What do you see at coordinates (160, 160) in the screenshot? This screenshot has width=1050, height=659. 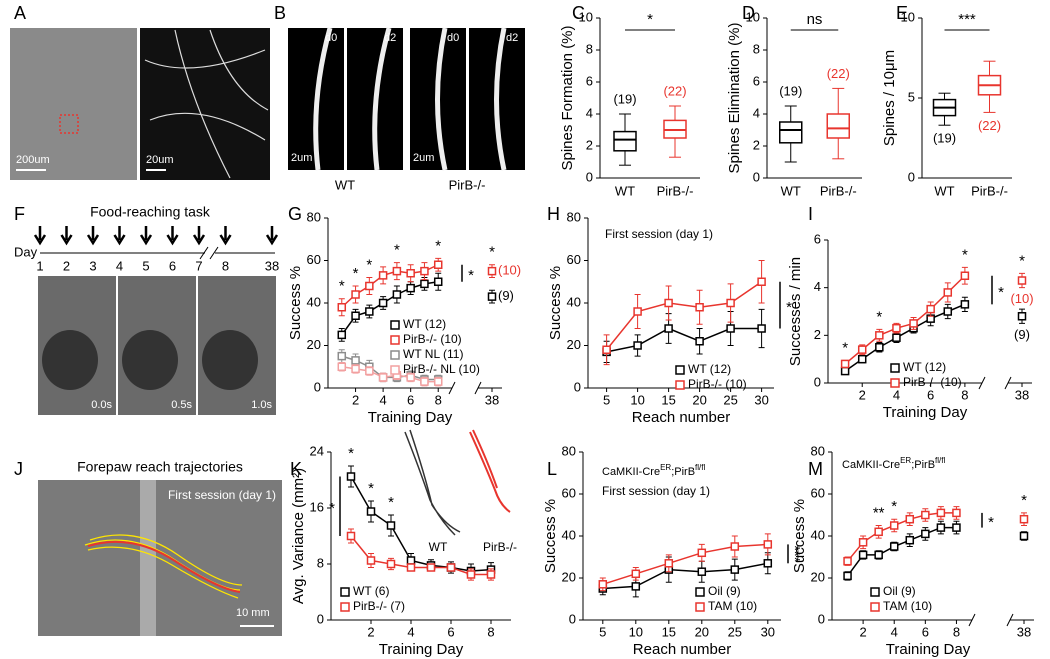 I see `scale-label: 20um` at bounding box center [160, 160].